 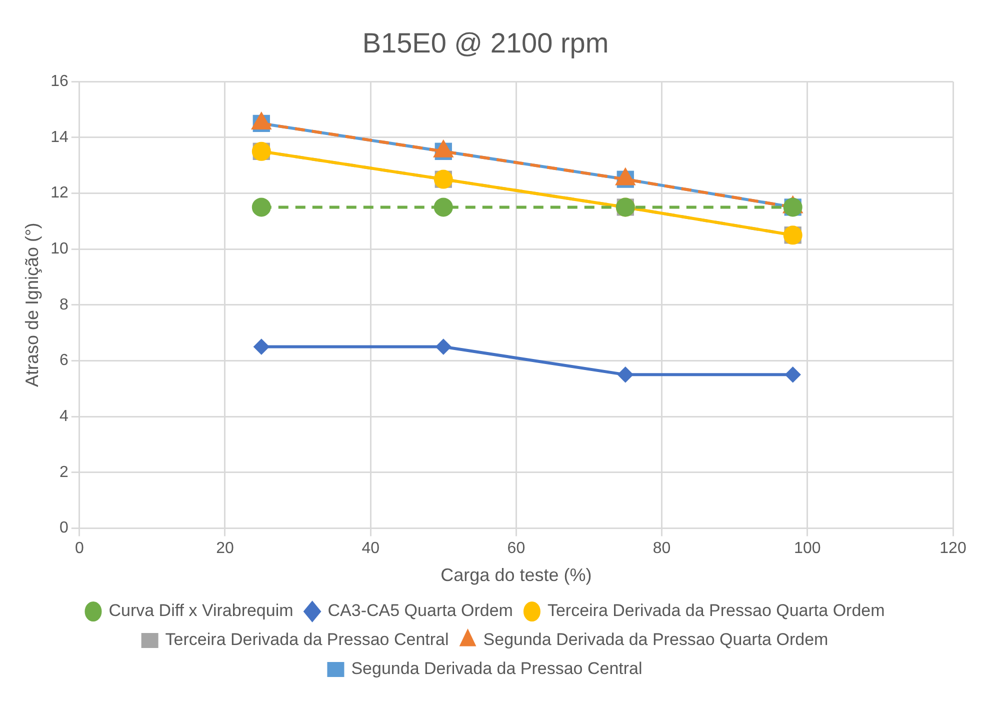 What do you see at coordinates (79, 549) in the screenshot?
I see `x-tick-label: 0` at bounding box center [79, 549].